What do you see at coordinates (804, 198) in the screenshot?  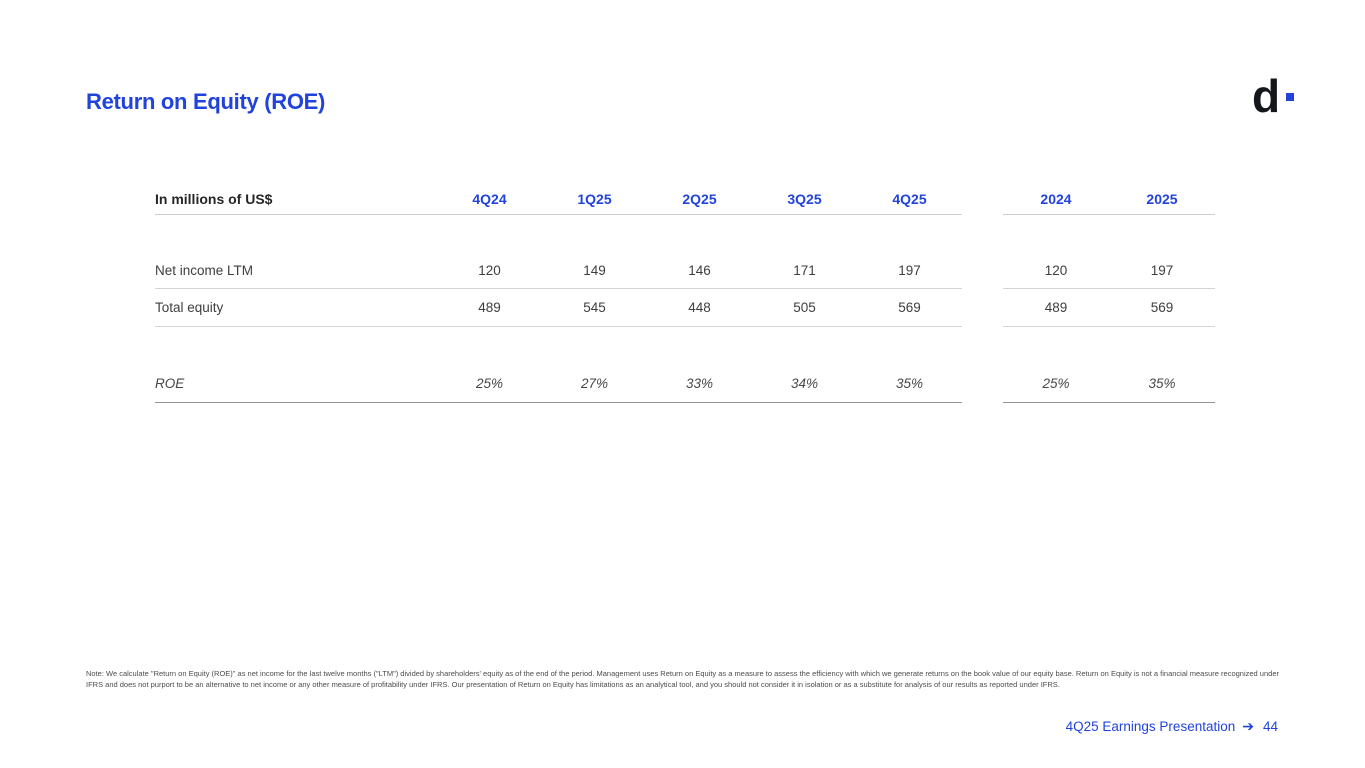 I see `column-header-3q25: 3Q25` at bounding box center [804, 198].